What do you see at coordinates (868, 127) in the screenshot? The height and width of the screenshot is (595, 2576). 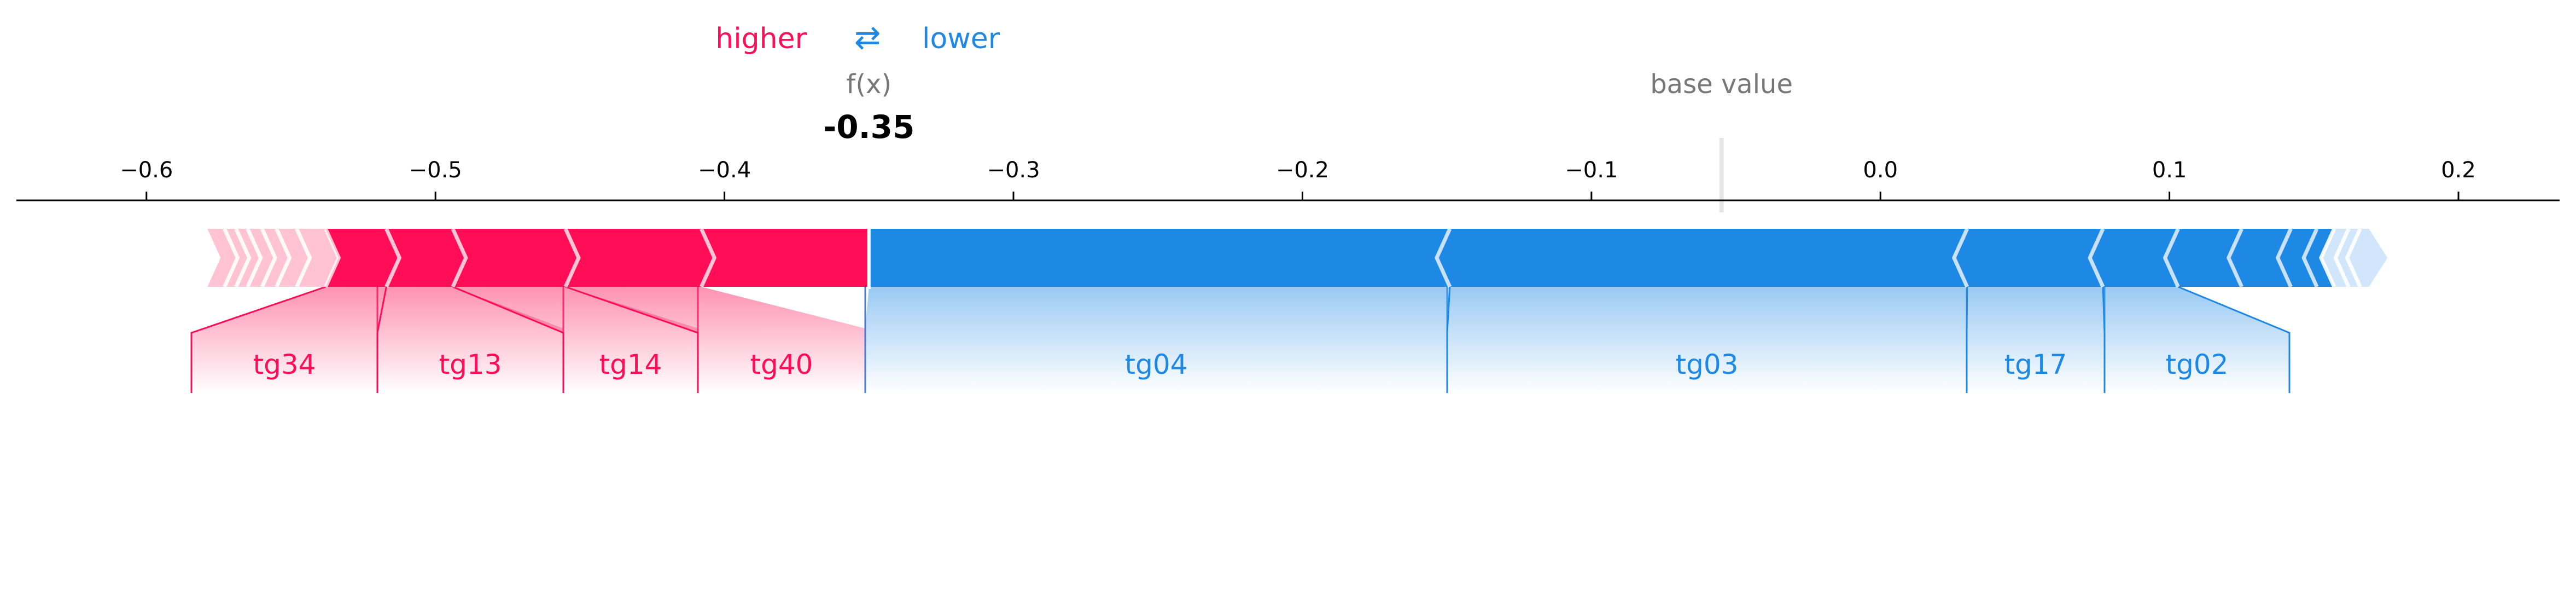 I see `output-value: -0.35` at bounding box center [868, 127].